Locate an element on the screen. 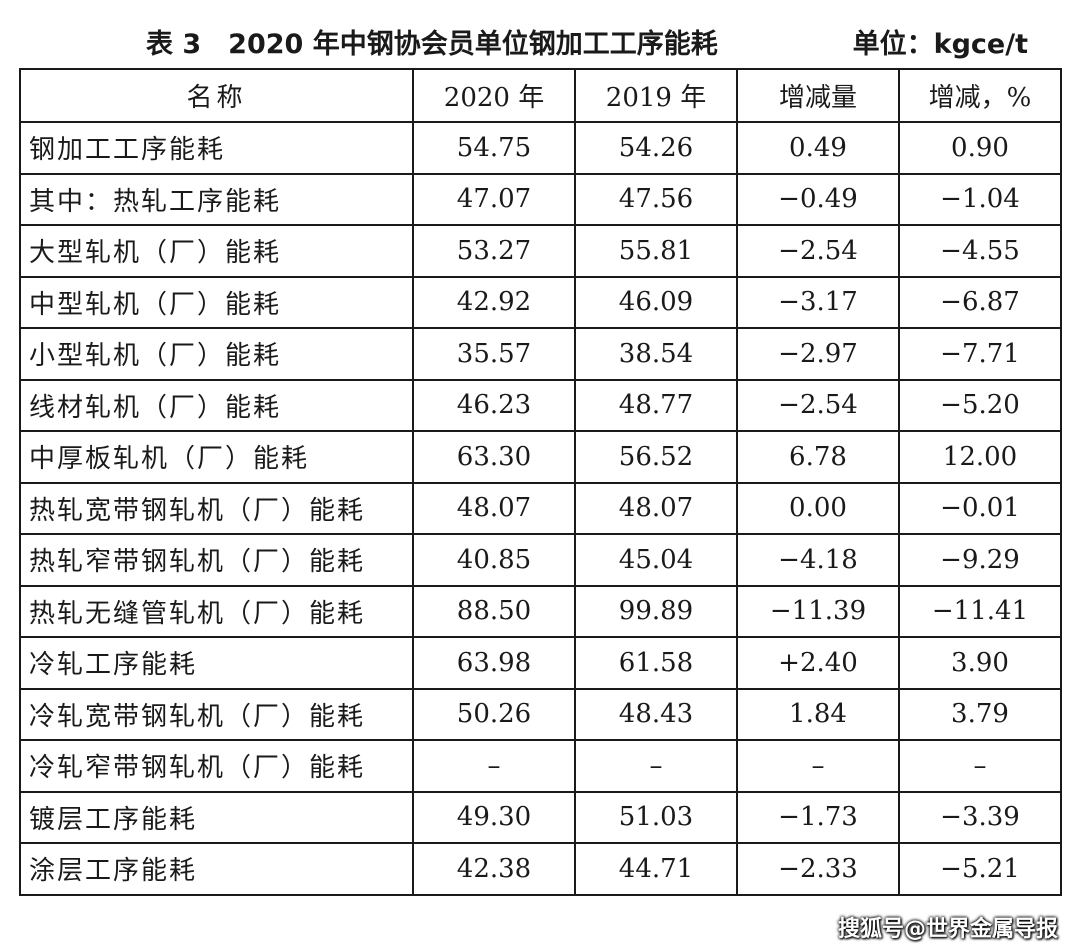  table-row: 热轧无缝管轧机（厂）能耗 88.50 99.89 −11.39 −11.41 is located at coordinates (540, 611).